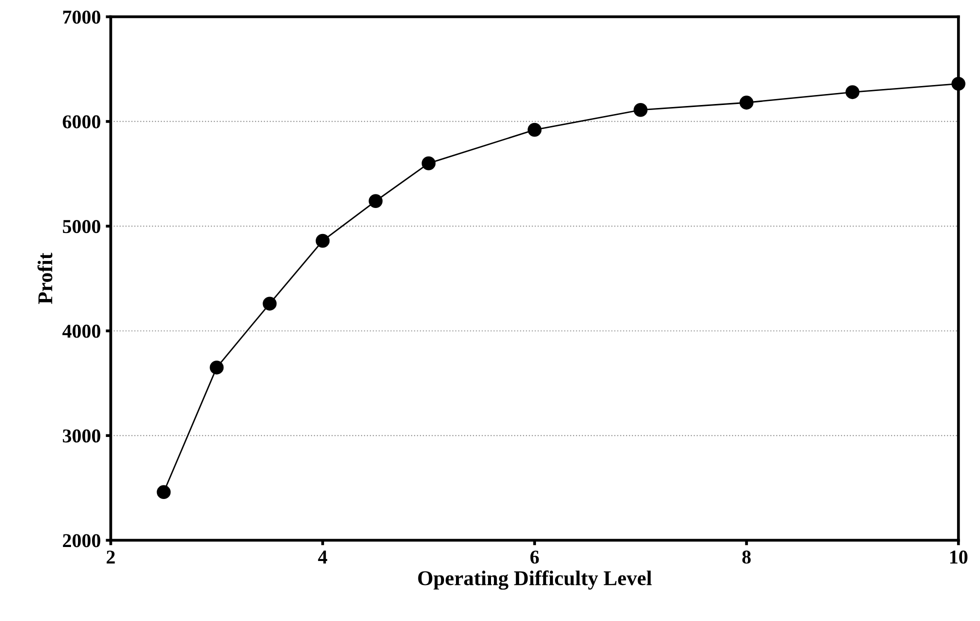 Image resolution: width=980 pixels, height=621 pixels. What do you see at coordinates (535, 580) in the screenshot?
I see `x-axis-title: Operating Difficulty Level` at bounding box center [535, 580].